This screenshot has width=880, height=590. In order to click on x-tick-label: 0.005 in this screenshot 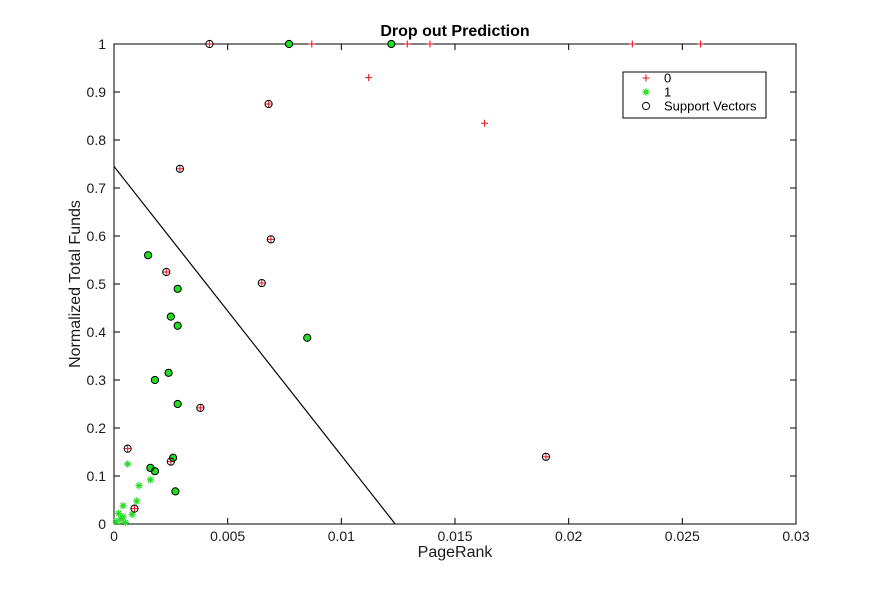, I will do `click(227, 536)`.